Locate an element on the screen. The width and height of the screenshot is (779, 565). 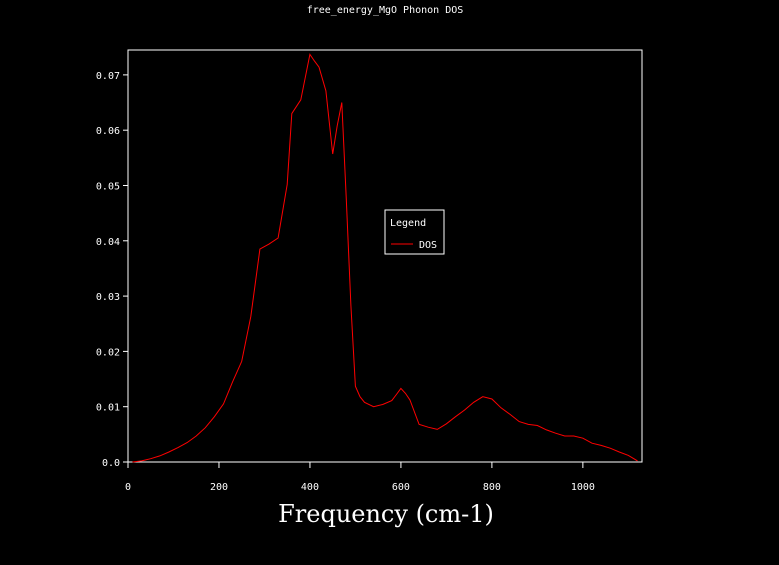
x-tick-label: 1000 is located at coordinates (583, 487).